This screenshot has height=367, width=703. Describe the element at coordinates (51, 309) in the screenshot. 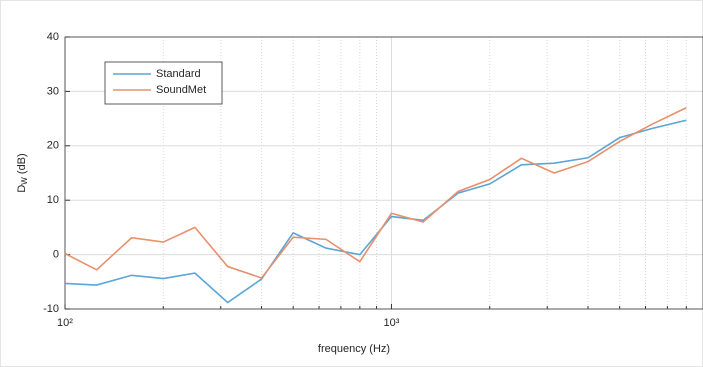

I see `y-tick-label: -10` at that location.